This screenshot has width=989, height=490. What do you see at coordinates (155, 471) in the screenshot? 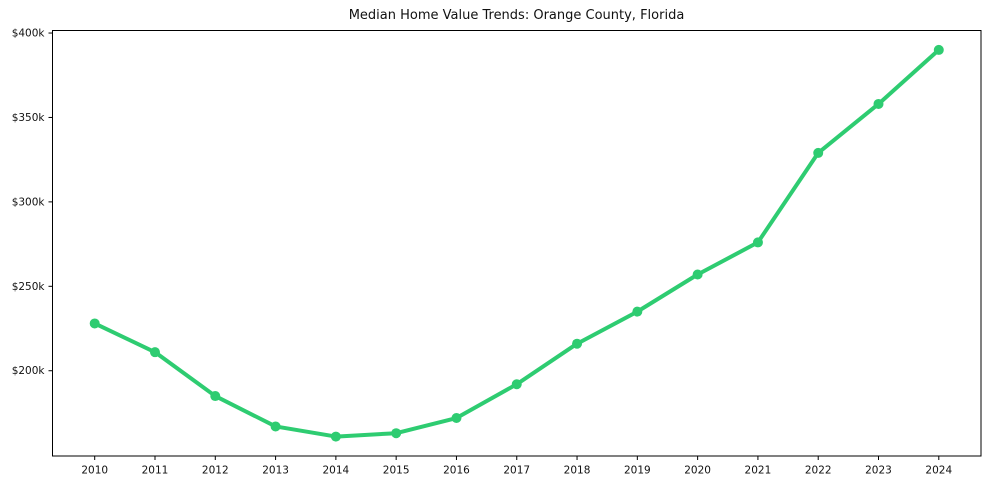
I see `x-tick-label: 2011` at bounding box center [155, 471].